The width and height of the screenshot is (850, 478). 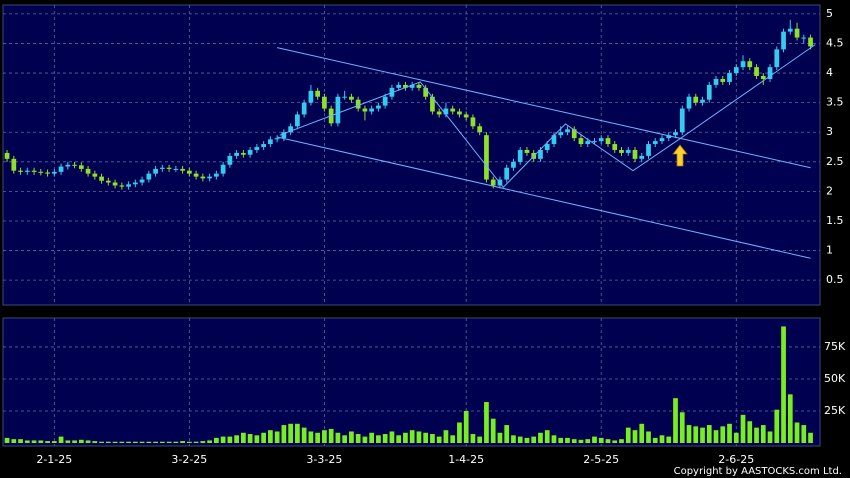 I want to click on x-tick-label: 3-2-25, so click(x=189, y=459).